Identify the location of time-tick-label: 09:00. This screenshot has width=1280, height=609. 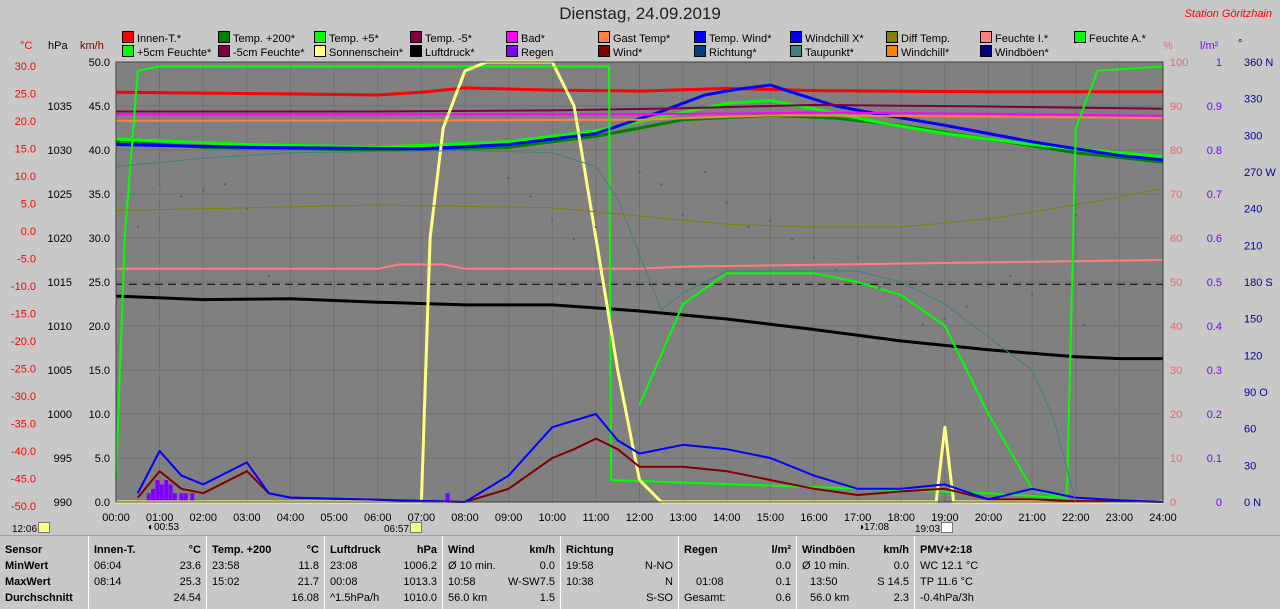
(509, 518).